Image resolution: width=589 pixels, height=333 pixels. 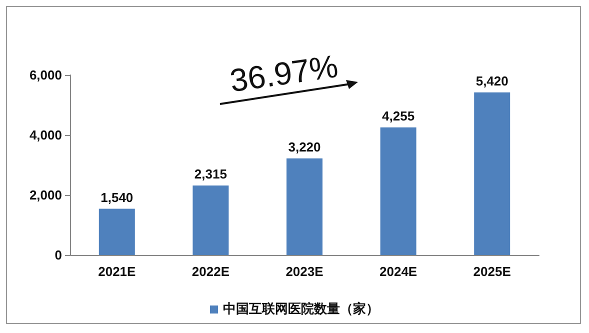 I want to click on data-label: 2,315, so click(x=210, y=174).